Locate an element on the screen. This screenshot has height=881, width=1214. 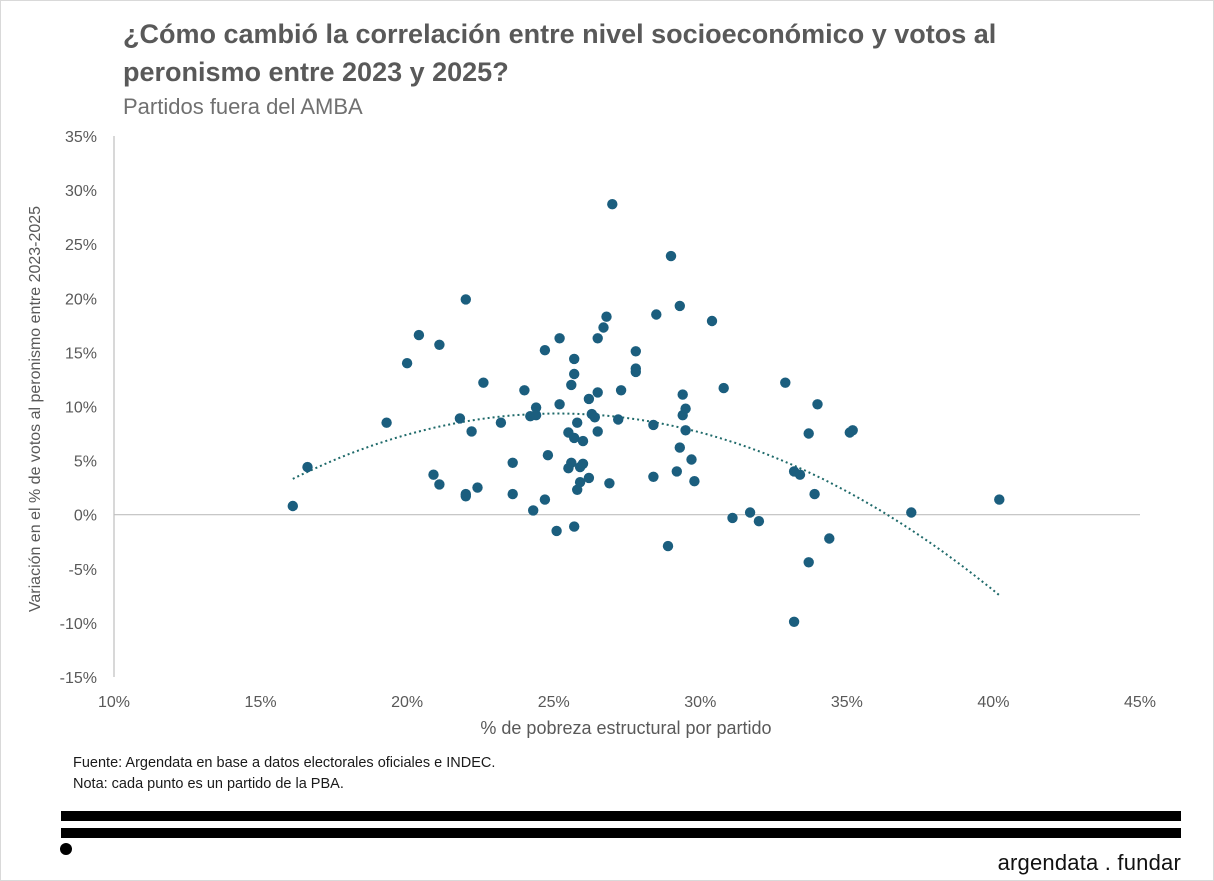
x-tick-label: 40% is located at coordinates (993, 702).